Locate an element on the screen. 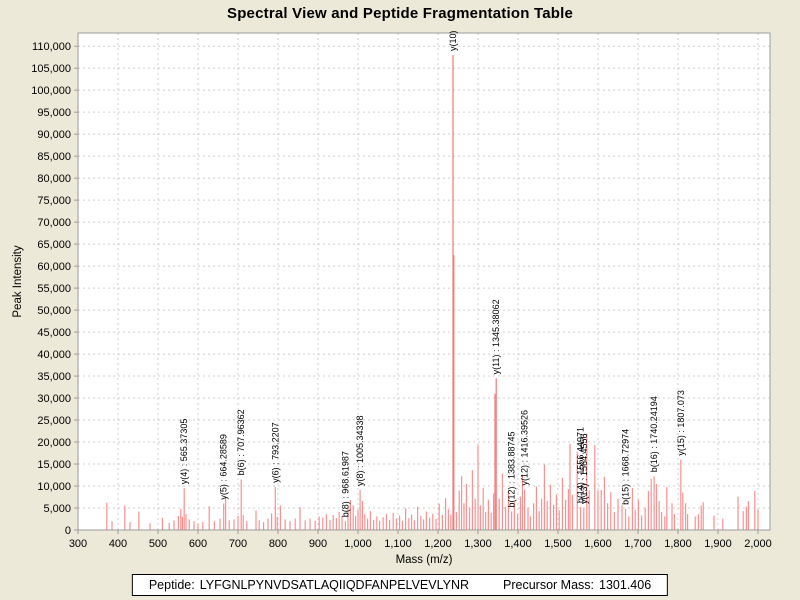 The image size is (800, 600). y-tick-label: 35,000 is located at coordinates (54, 377).